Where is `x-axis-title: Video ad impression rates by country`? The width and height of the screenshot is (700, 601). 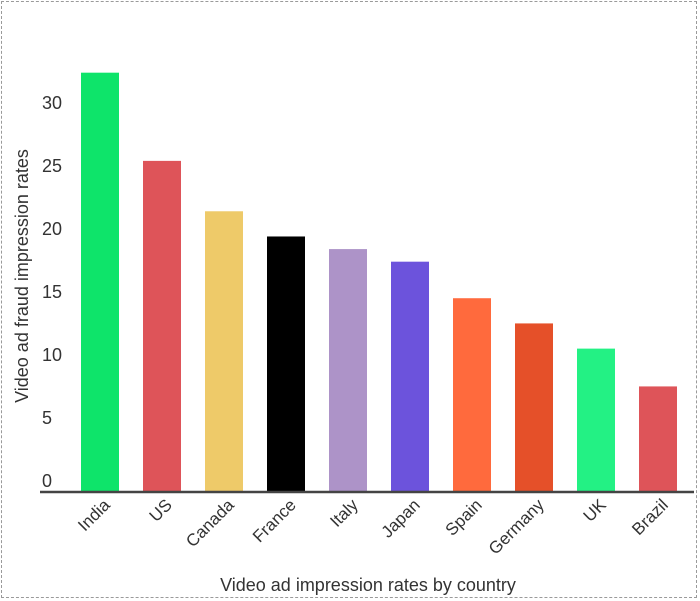 x-axis-title: Video ad impression rates by country is located at coordinates (368, 585).